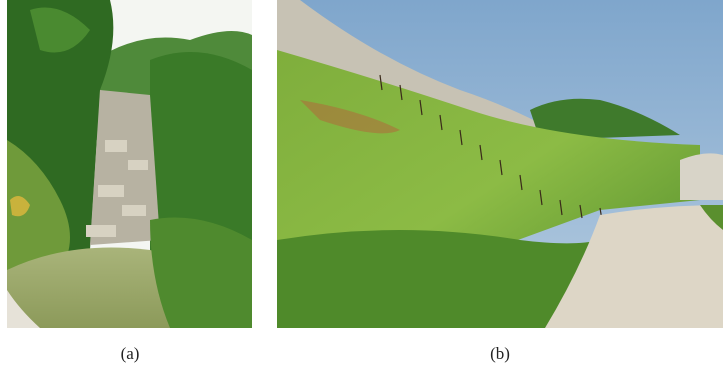 The width and height of the screenshot is (723, 370). Describe the element at coordinates (711, 217) in the screenshot. I see `roadside-grass` at that location.